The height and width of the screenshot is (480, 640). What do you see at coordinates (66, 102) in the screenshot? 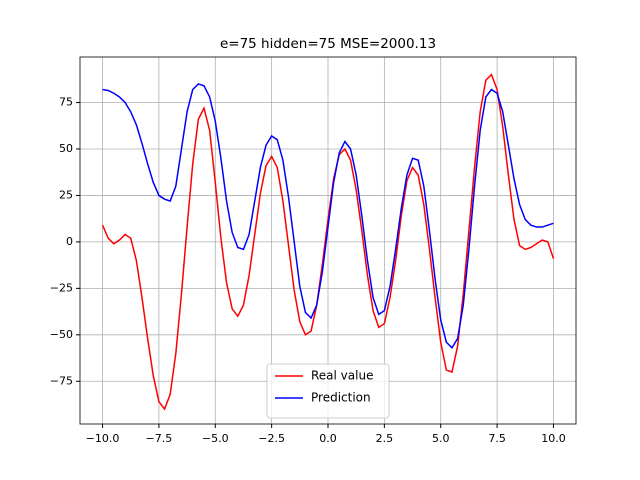
I see `y-tick-label: 75` at bounding box center [66, 102].